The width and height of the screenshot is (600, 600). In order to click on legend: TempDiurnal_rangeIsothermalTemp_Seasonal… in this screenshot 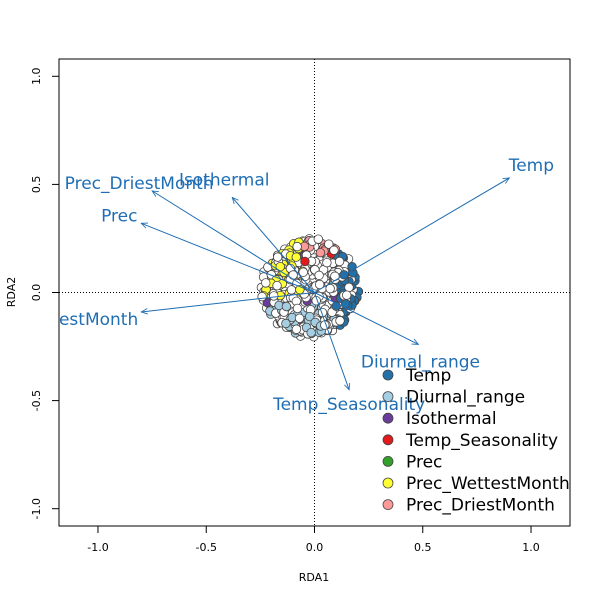, I will do `click(476, 441)`.